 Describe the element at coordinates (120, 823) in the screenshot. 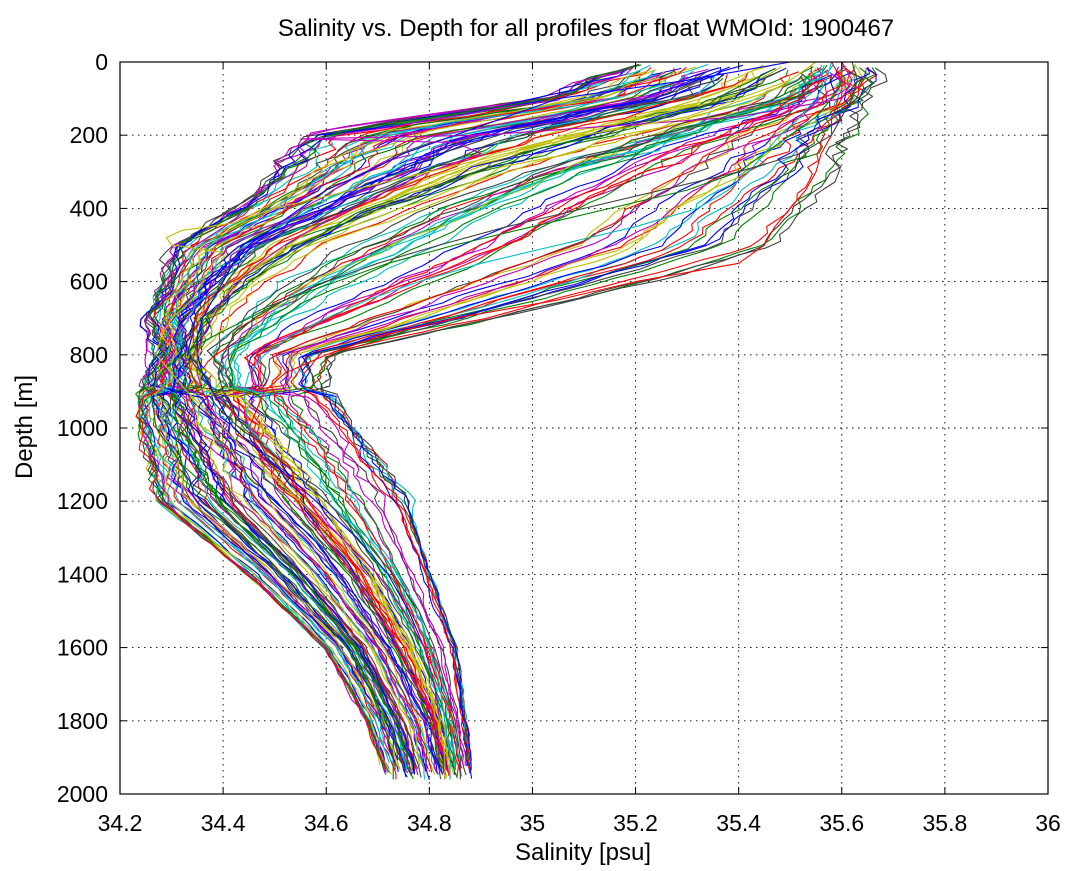

I see `x-tick-label: 34.2` at that location.